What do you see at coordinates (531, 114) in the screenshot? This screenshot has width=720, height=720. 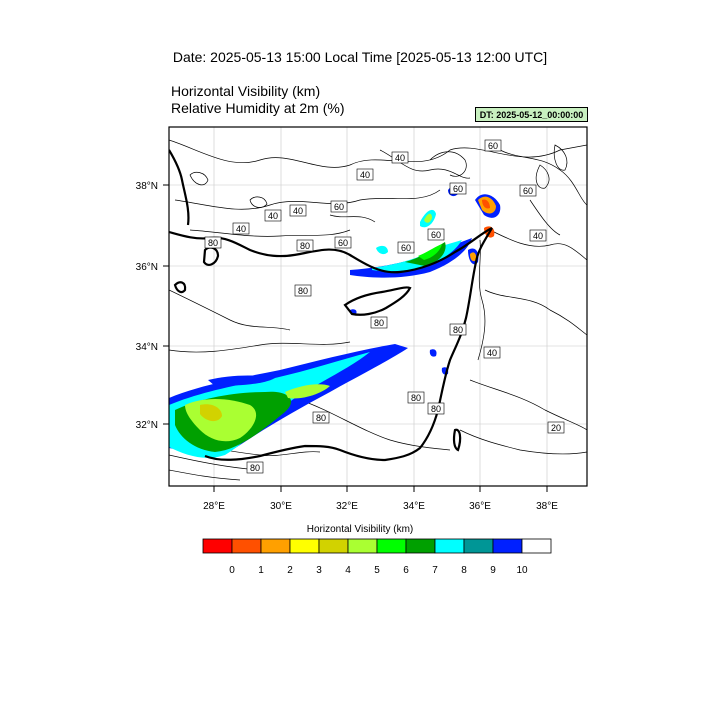 I see `dt-badge: DT: 2025-05-12_00:00:00` at bounding box center [531, 114].